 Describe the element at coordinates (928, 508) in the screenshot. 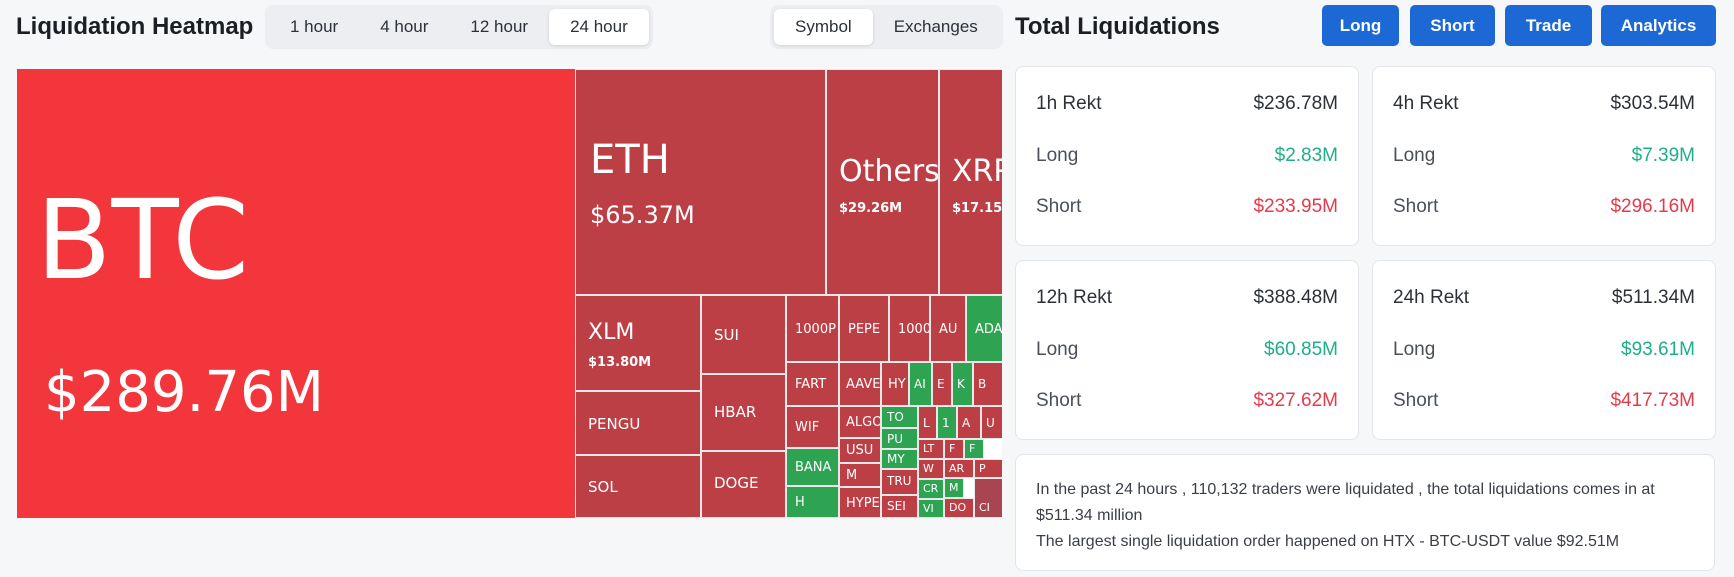

I see `tile-small-symbol: VI` at that location.